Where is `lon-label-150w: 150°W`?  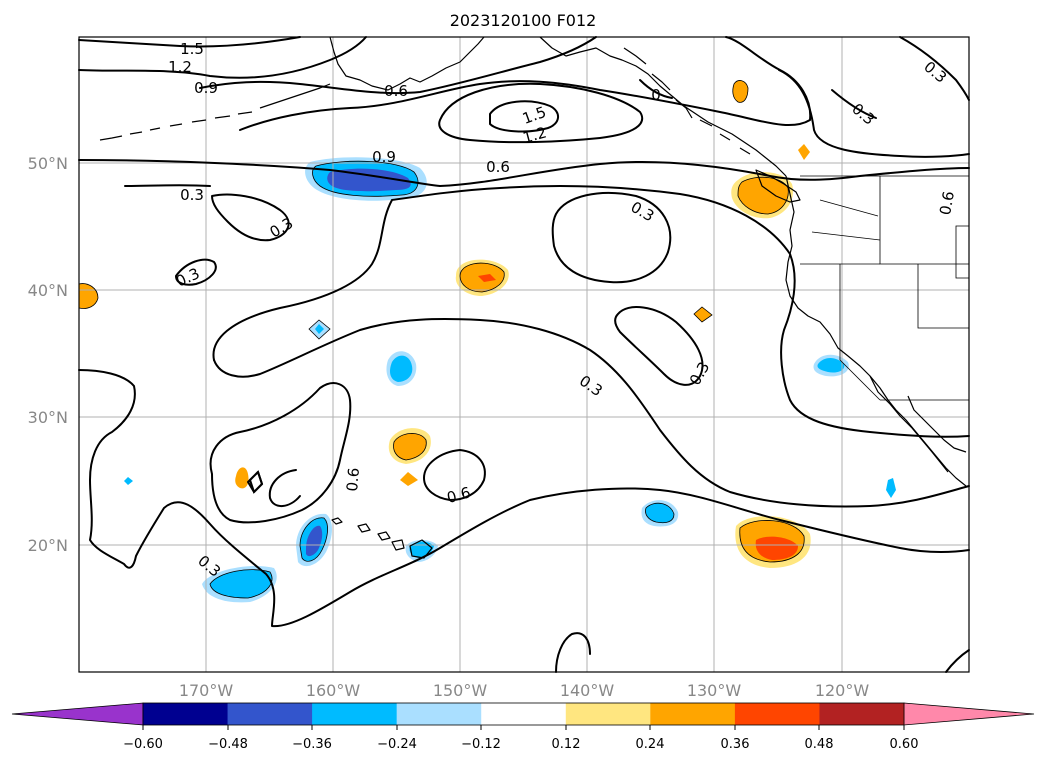 lon-label-150w: 150°W is located at coordinates (460, 690).